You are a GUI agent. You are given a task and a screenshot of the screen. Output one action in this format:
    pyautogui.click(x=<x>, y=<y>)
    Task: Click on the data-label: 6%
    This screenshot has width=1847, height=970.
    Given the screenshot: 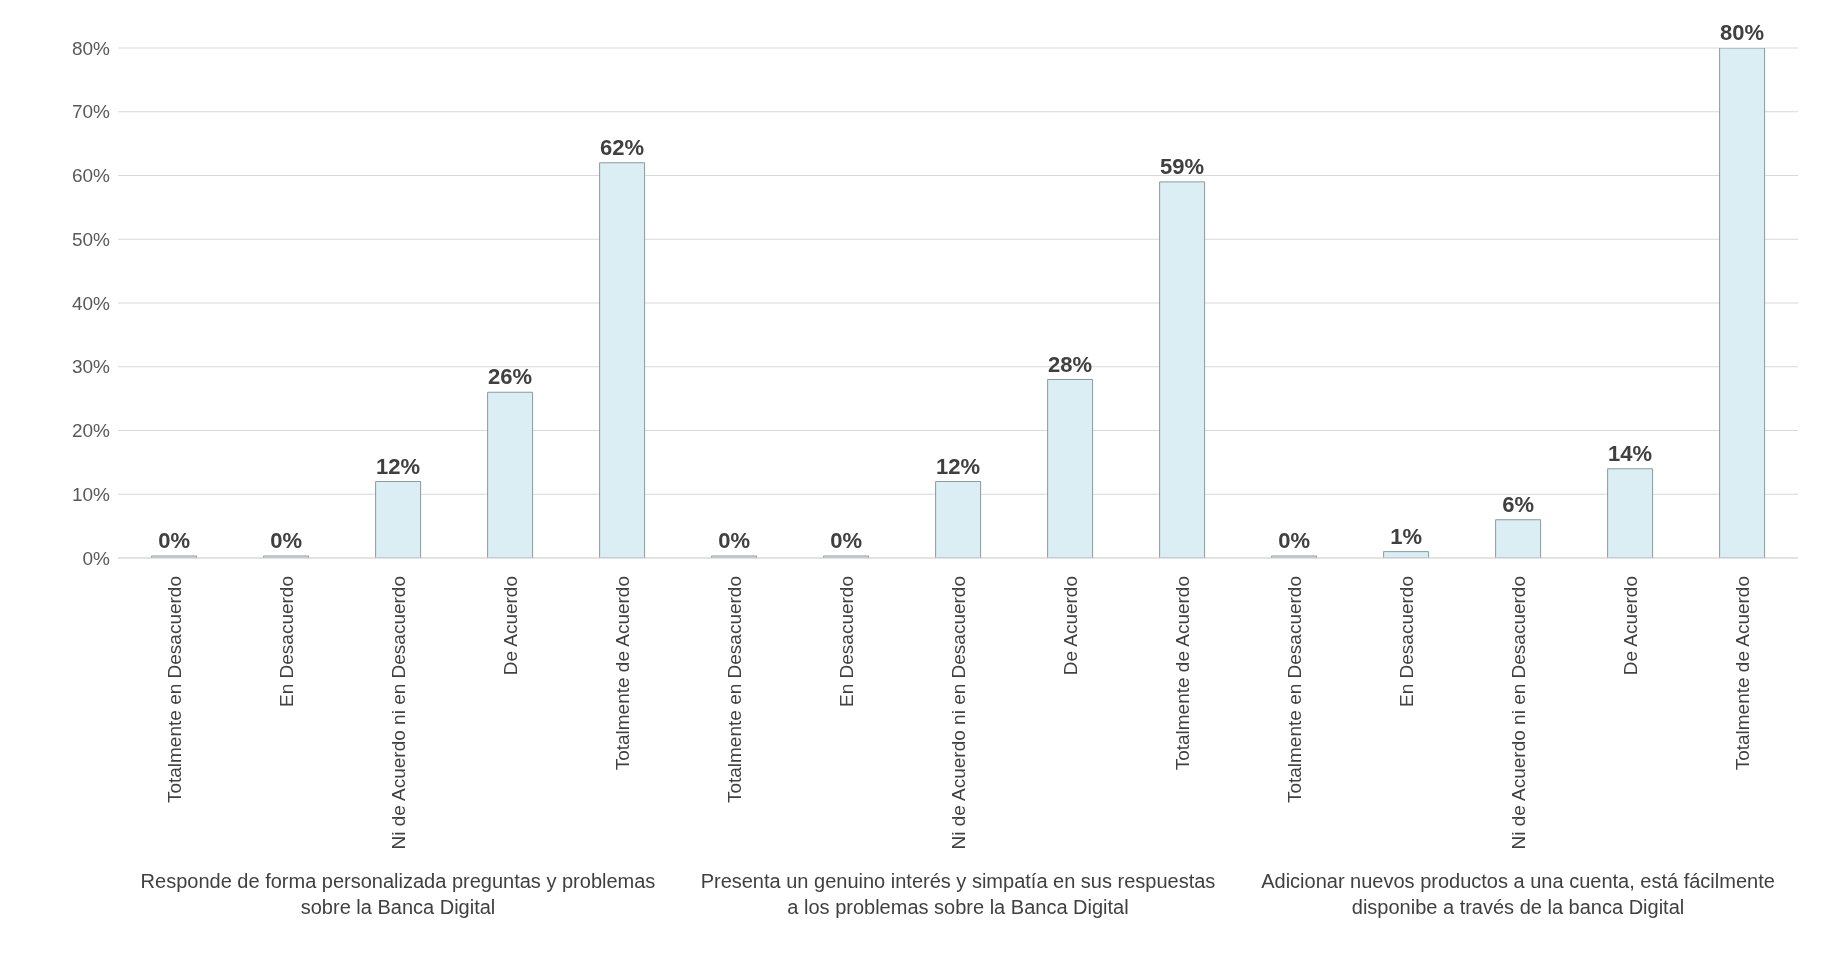 What is the action you would take?
    pyautogui.click(x=1518, y=504)
    